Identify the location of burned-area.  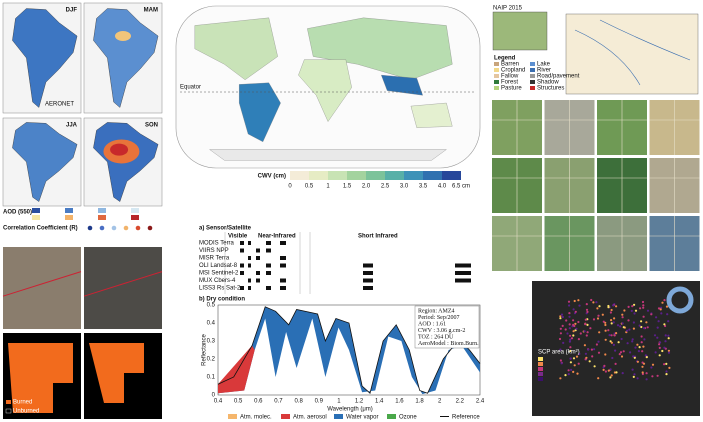
(40, 378).